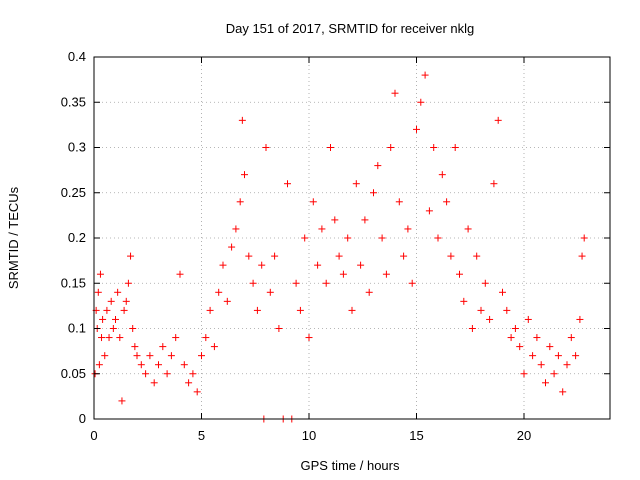  Describe the element at coordinates (201, 435) in the screenshot. I see `x-tick-label: 5` at that location.